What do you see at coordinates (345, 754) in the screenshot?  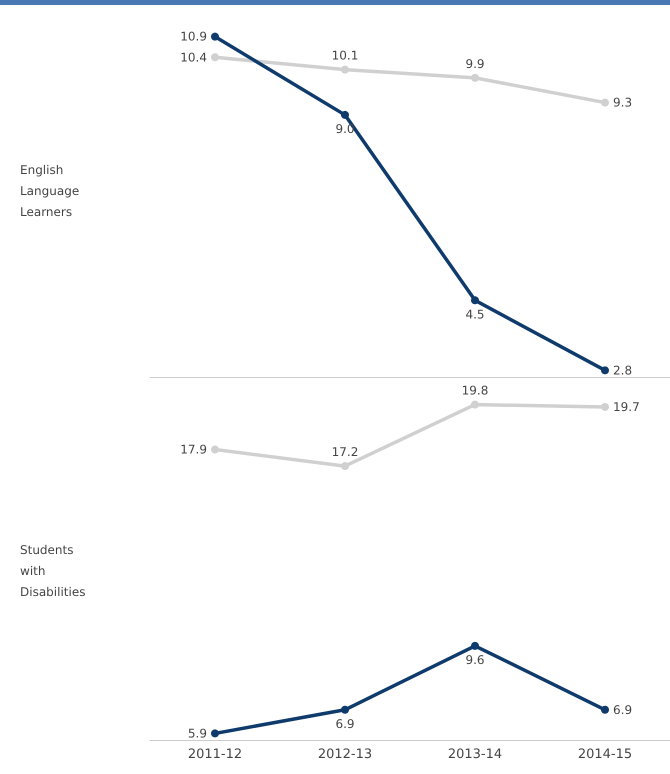 I see `x-tick-label: 2012-13` at bounding box center [345, 754].